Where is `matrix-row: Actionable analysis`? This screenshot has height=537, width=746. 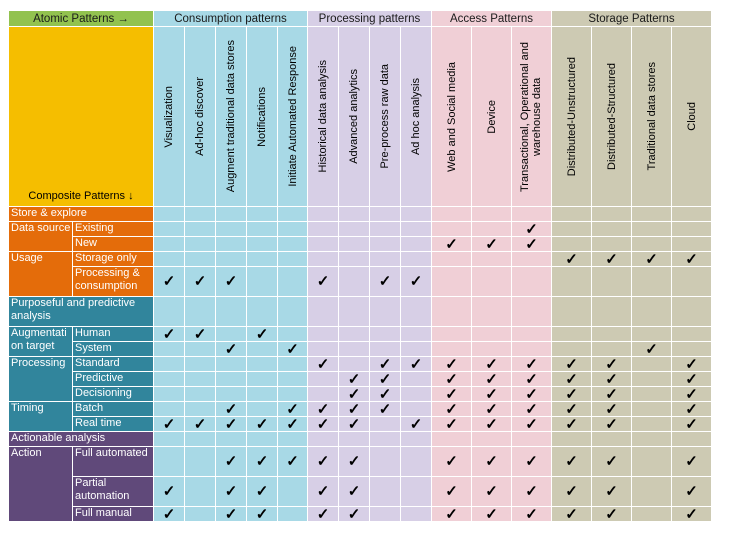 matrix-row: Actionable analysis is located at coordinates (360, 439).